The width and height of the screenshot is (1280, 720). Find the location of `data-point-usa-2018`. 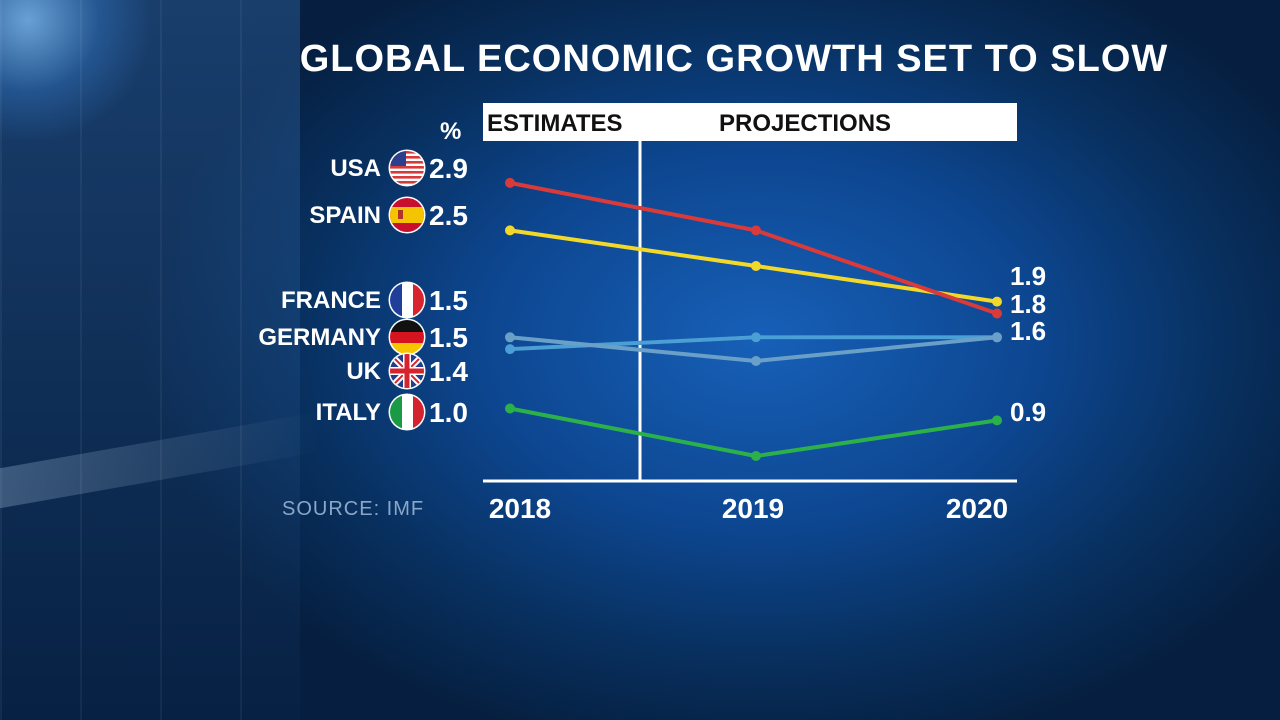

data-point-usa-2018 is located at coordinates (510, 182).